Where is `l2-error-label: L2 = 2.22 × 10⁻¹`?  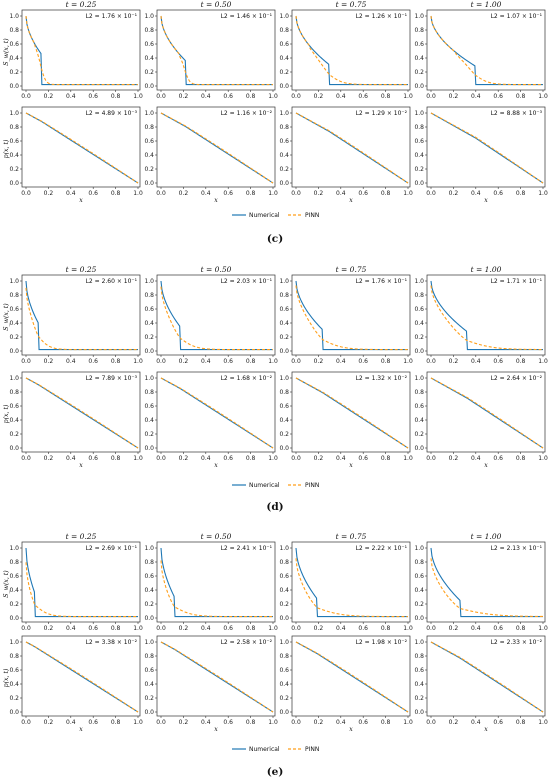
l2-error-label: L2 = 2.22 × 10⁻¹ is located at coordinates (382, 548).